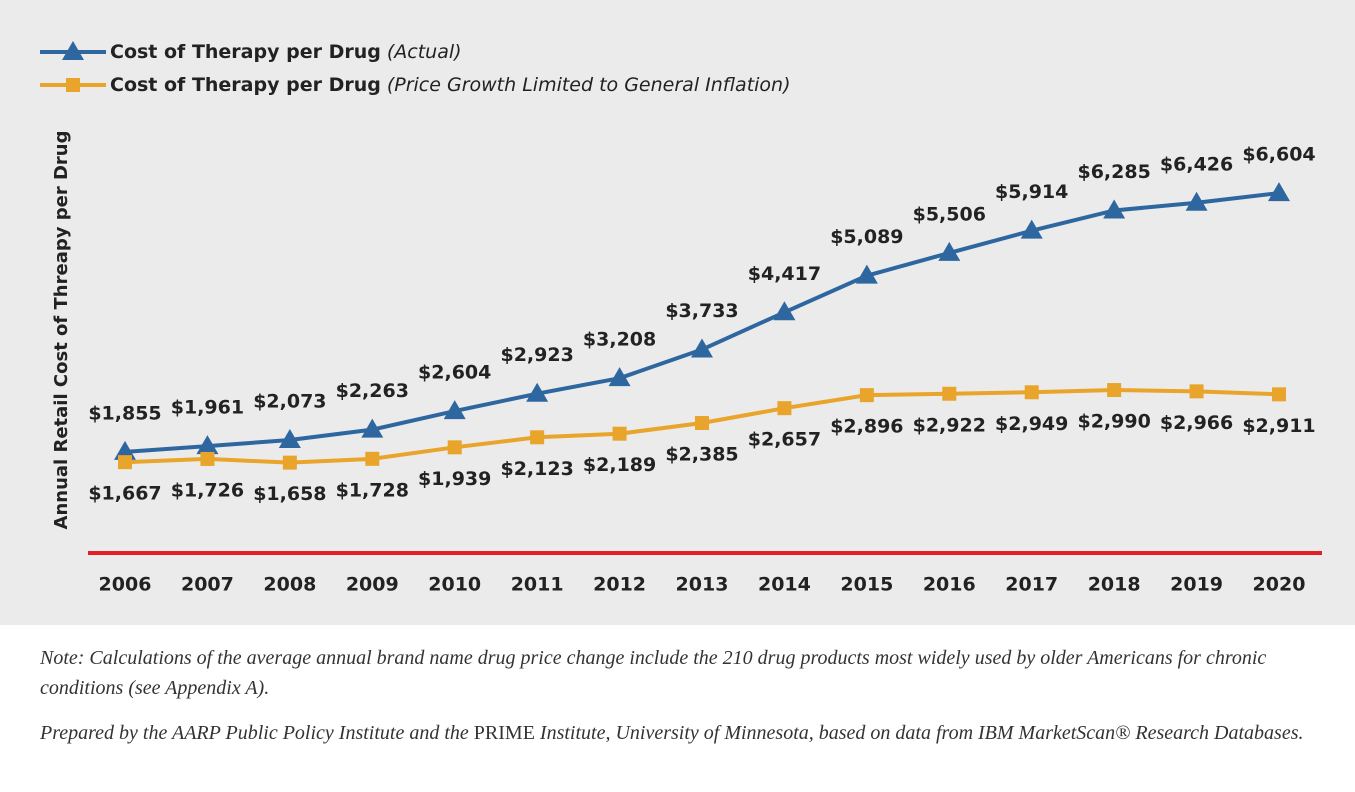  Describe the element at coordinates (866, 585) in the screenshot. I see `x-tick-label: 2015` at that location.